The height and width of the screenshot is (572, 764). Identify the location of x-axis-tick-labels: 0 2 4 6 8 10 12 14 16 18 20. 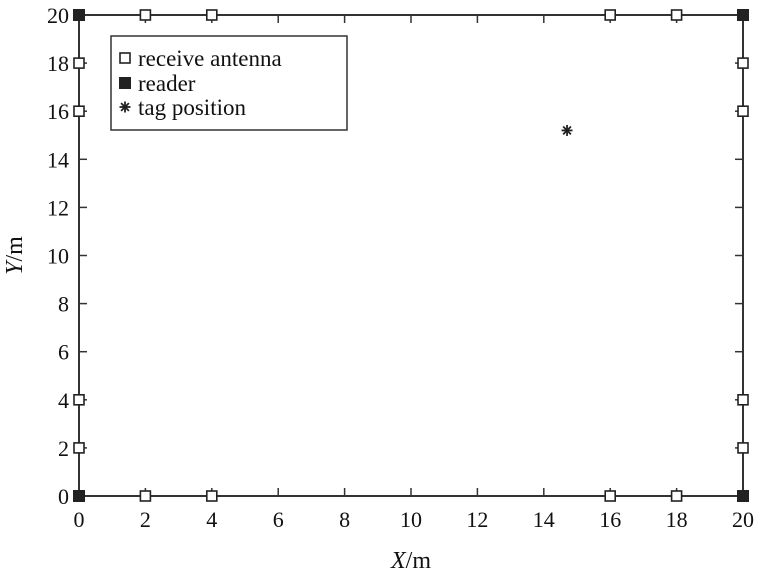
(414, 519).